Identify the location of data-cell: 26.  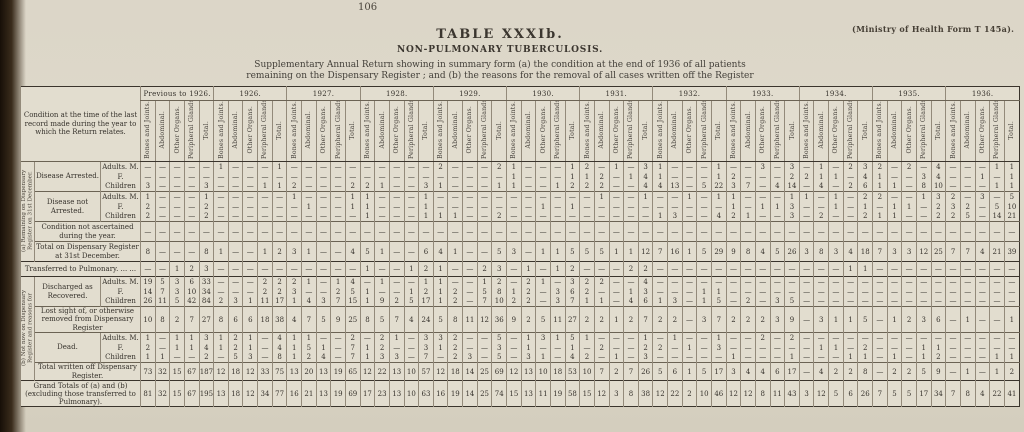
(865, 393).